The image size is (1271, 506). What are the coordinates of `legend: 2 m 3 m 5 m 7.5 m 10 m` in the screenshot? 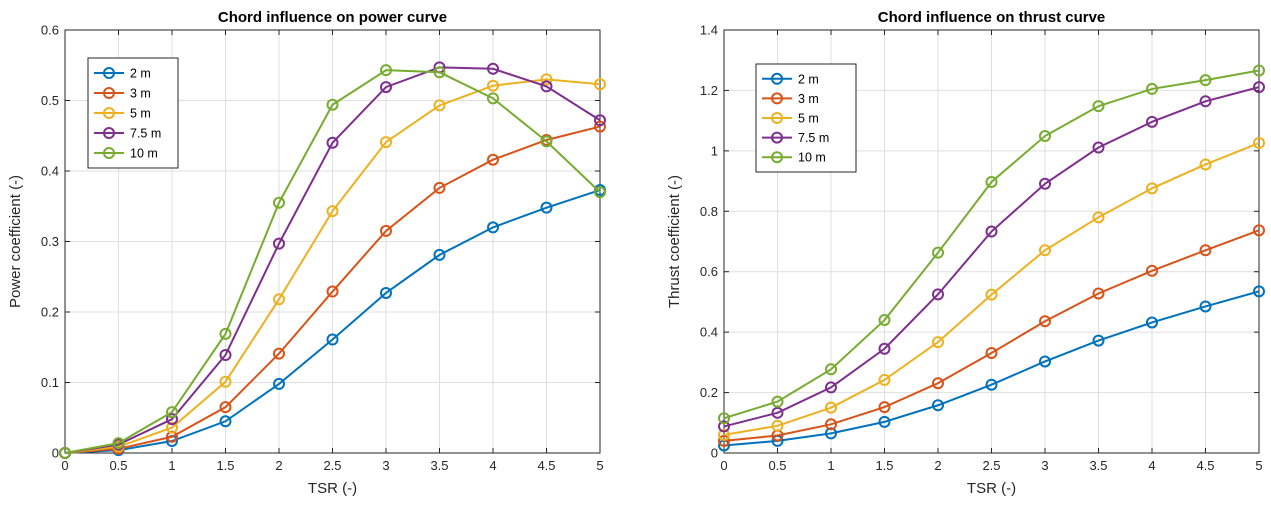 It's located at (806, 118).